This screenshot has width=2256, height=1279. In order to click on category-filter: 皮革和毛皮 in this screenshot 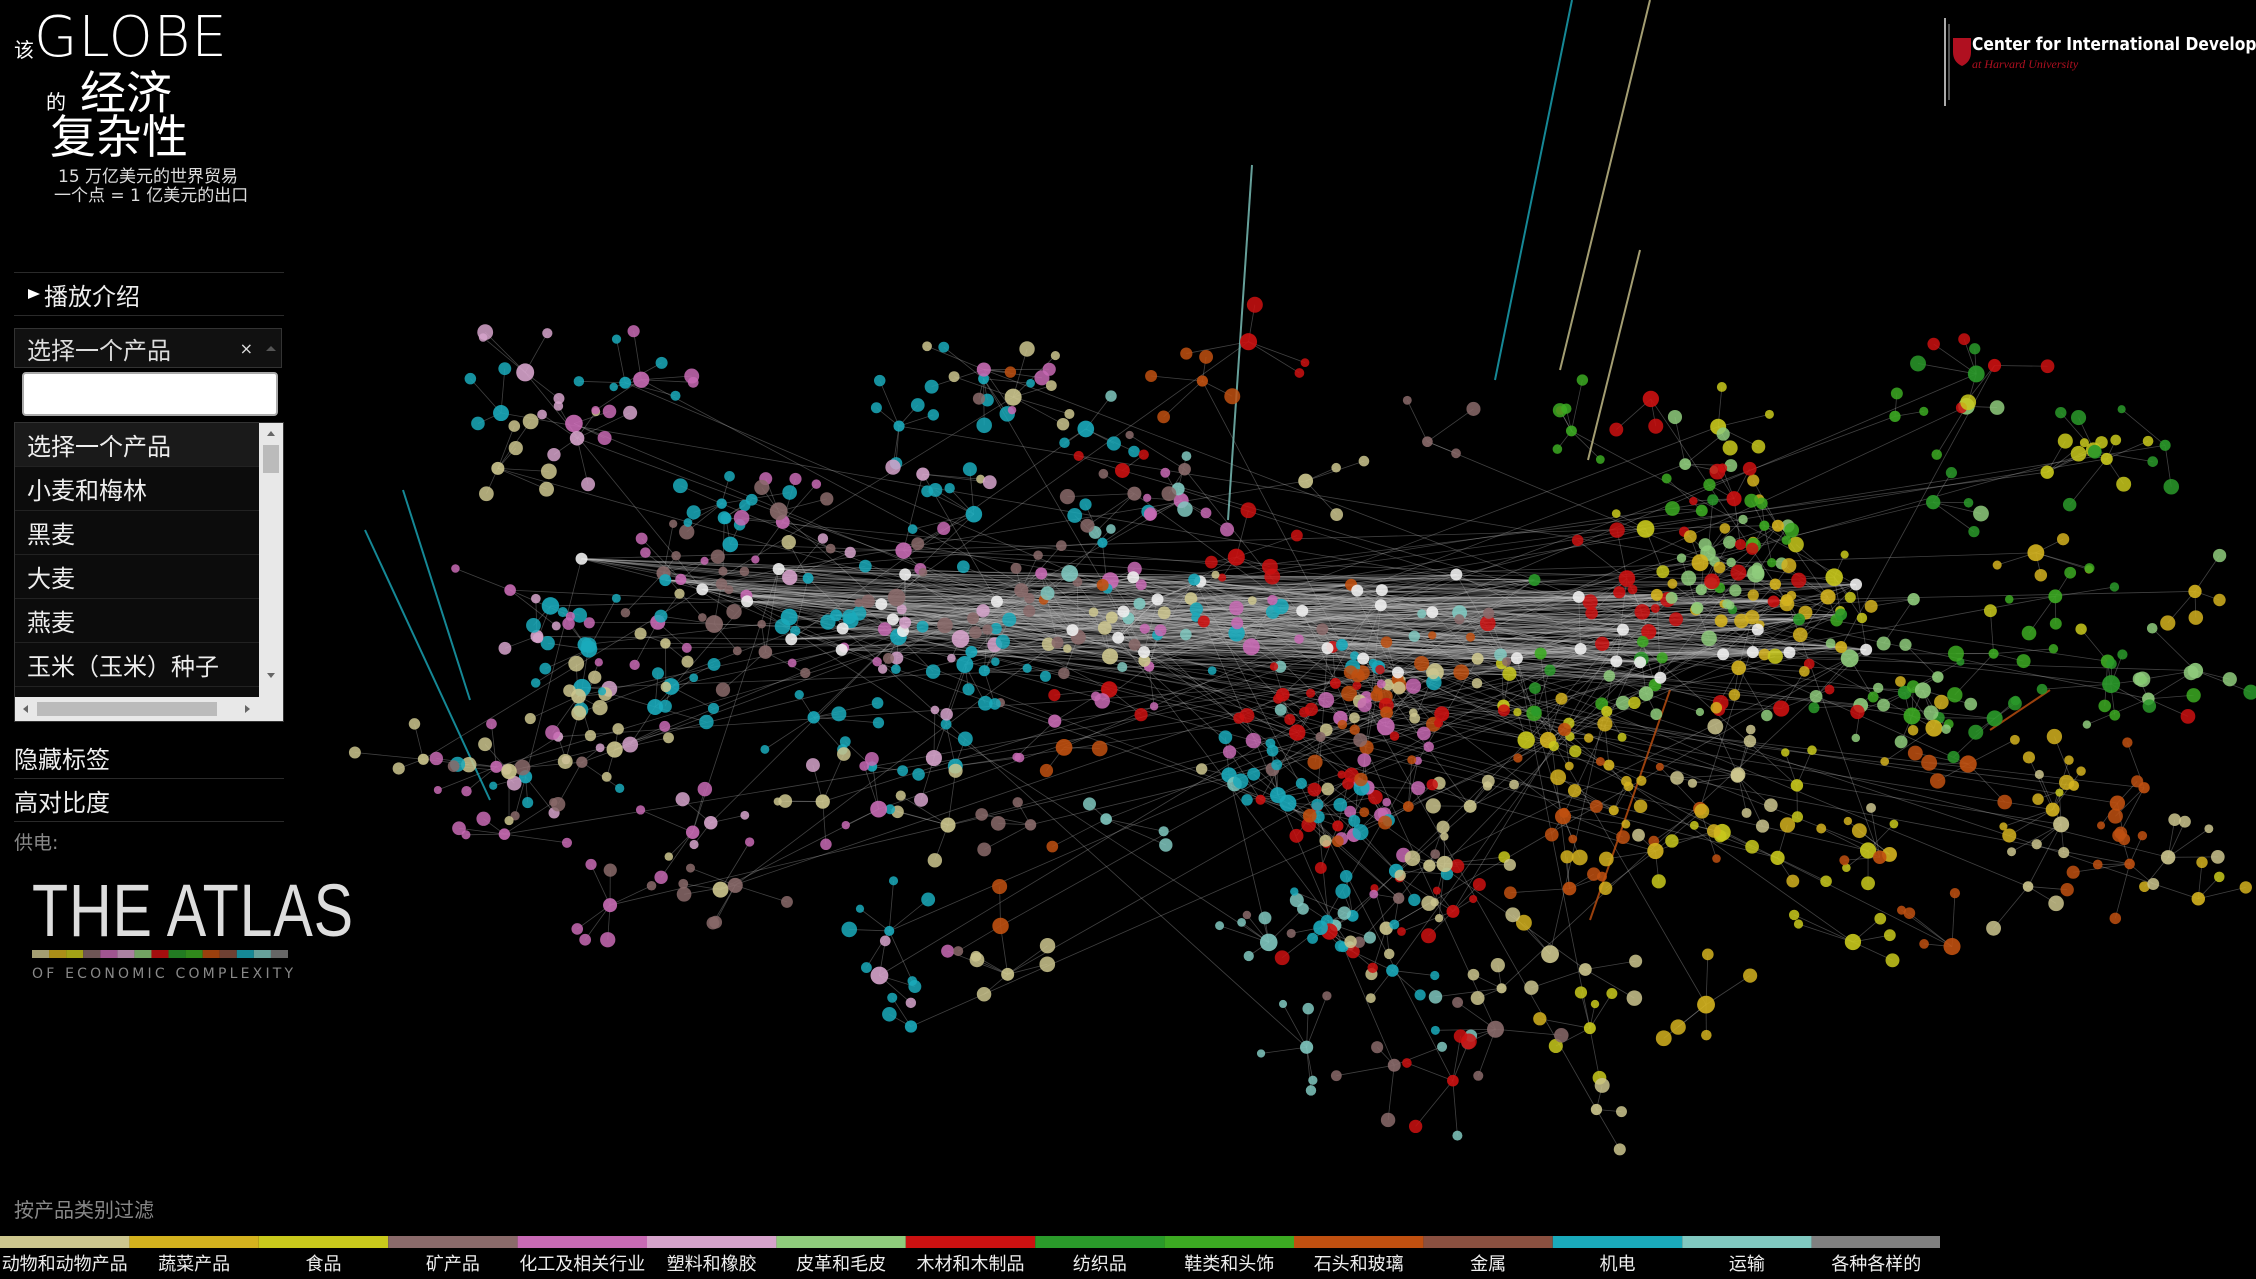, I will do `click(841, 1264)`.